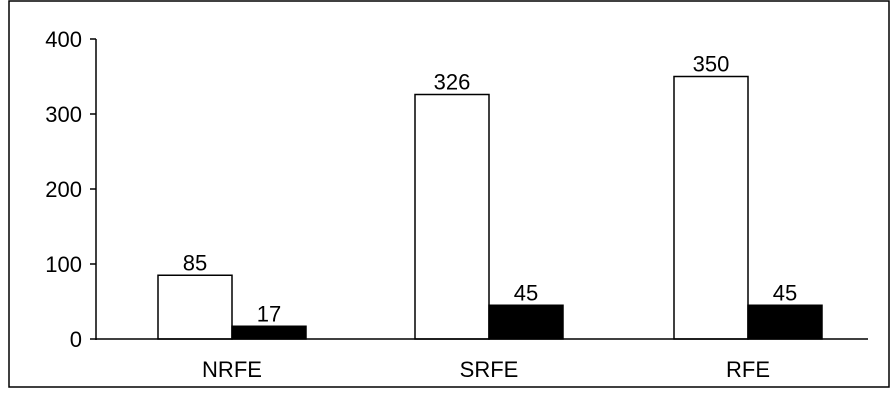 This screenshot has width=891, height=395. What do you see at coordinates (63, 189) in the screenshot?
I see `y-tick-label: 200` at bounding box center [63, 189].